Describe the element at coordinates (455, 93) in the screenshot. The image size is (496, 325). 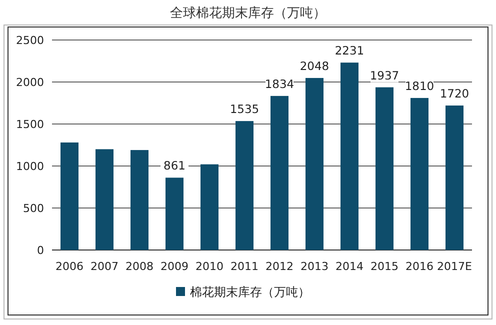
I see `data-label: 1720` at that location.